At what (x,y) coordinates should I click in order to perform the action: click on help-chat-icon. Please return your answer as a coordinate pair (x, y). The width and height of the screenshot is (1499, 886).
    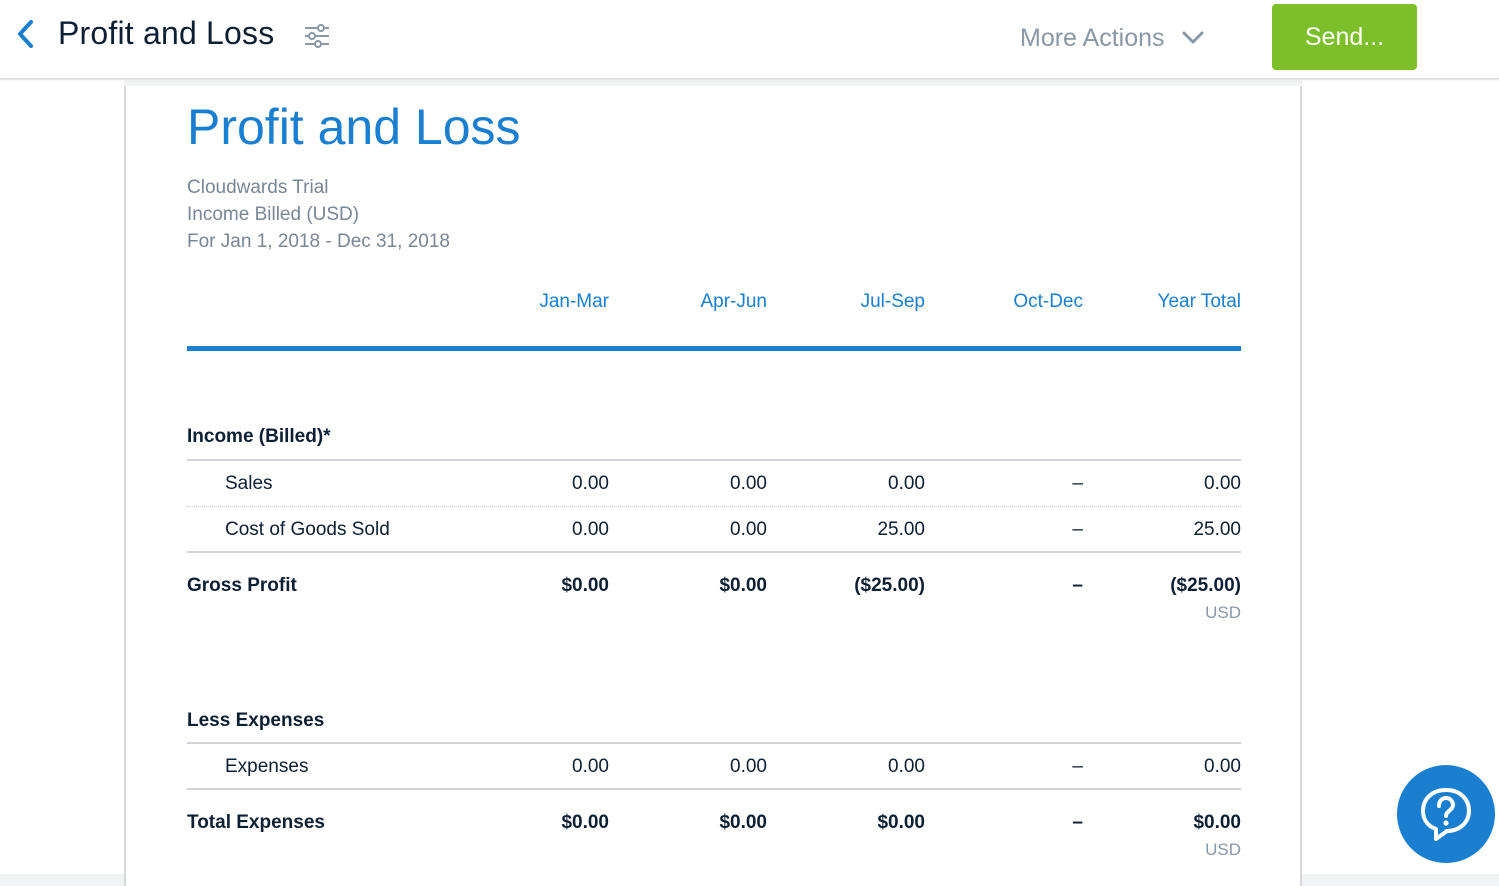
    Looking at the image, I should click on (1446, 814).